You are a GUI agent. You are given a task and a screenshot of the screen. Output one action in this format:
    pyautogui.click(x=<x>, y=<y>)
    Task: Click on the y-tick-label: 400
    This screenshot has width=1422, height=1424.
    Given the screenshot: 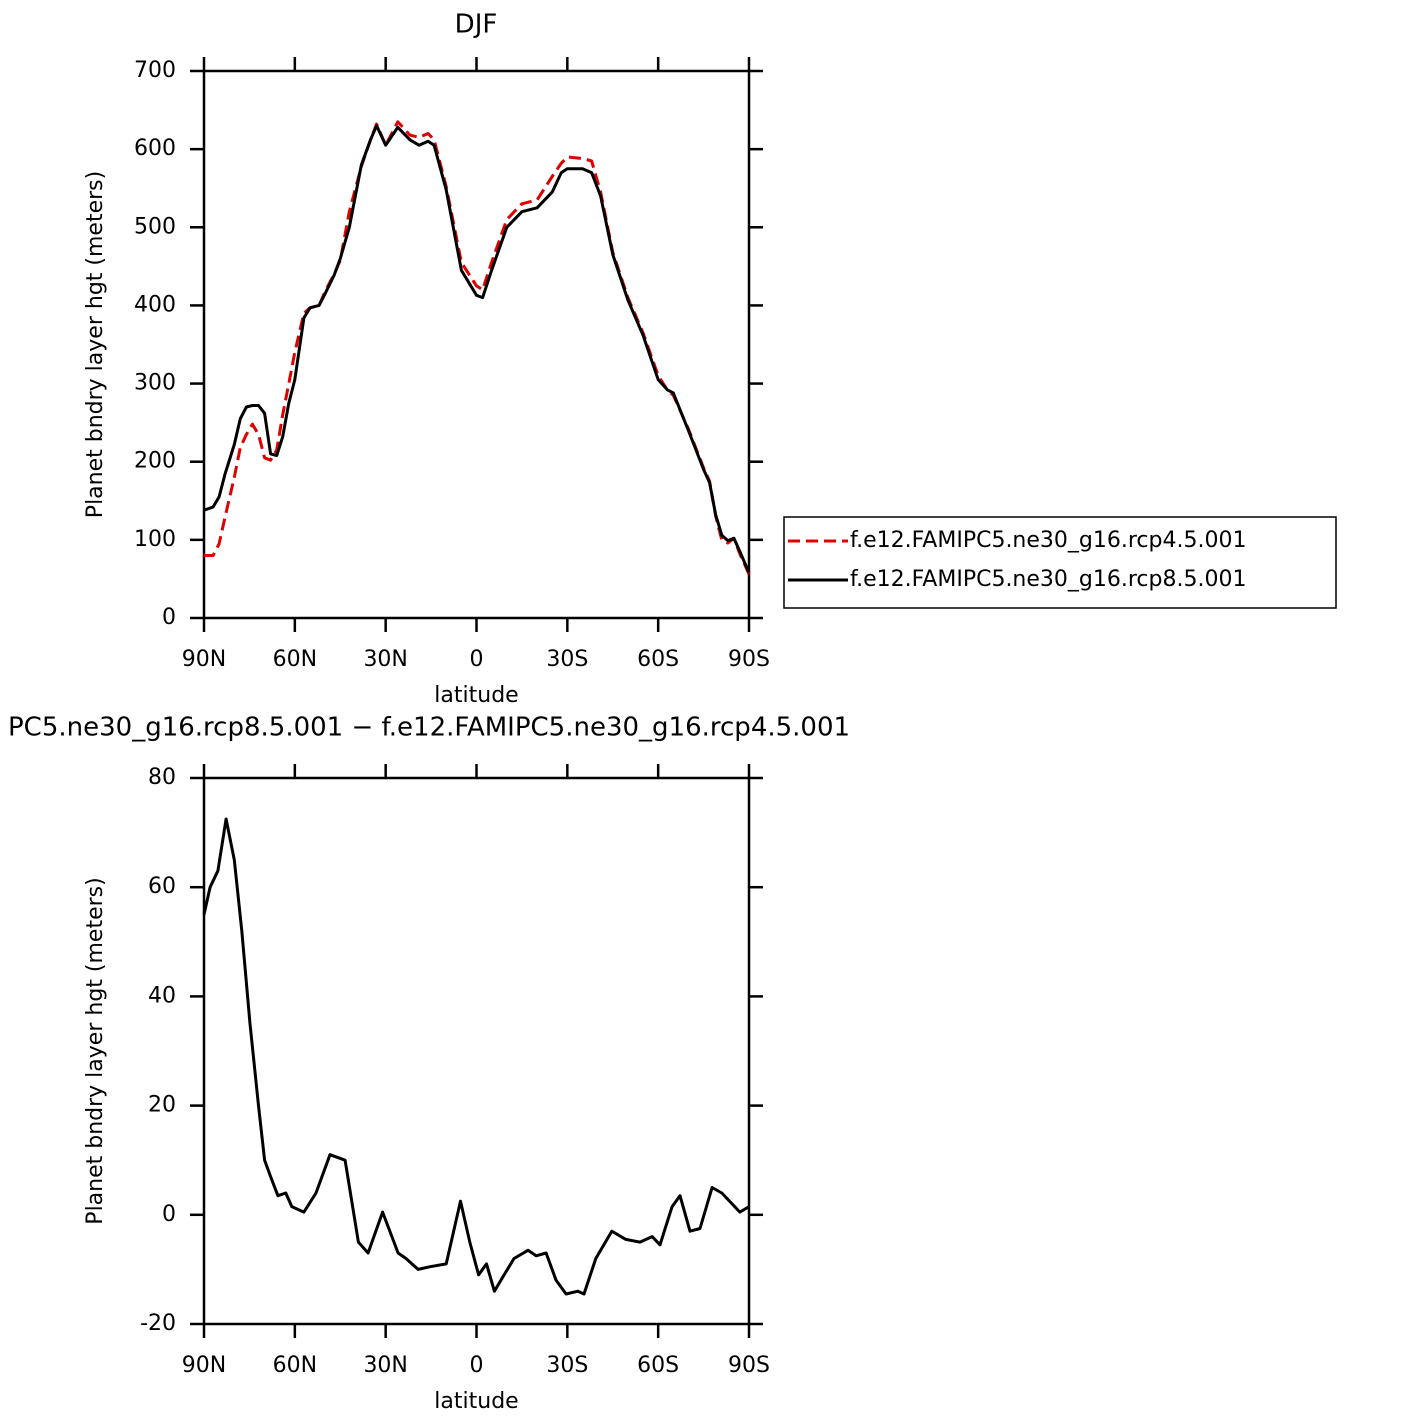 What is the action you would take?
    pyautogui.click(x=155, y=304)
    